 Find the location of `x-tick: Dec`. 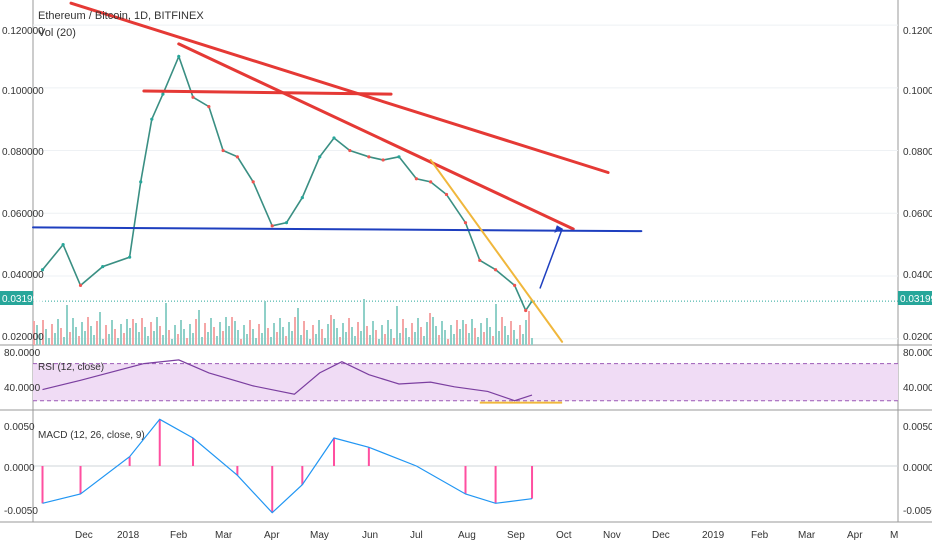

x-tick: Dec is located at coordinates (661, 535).